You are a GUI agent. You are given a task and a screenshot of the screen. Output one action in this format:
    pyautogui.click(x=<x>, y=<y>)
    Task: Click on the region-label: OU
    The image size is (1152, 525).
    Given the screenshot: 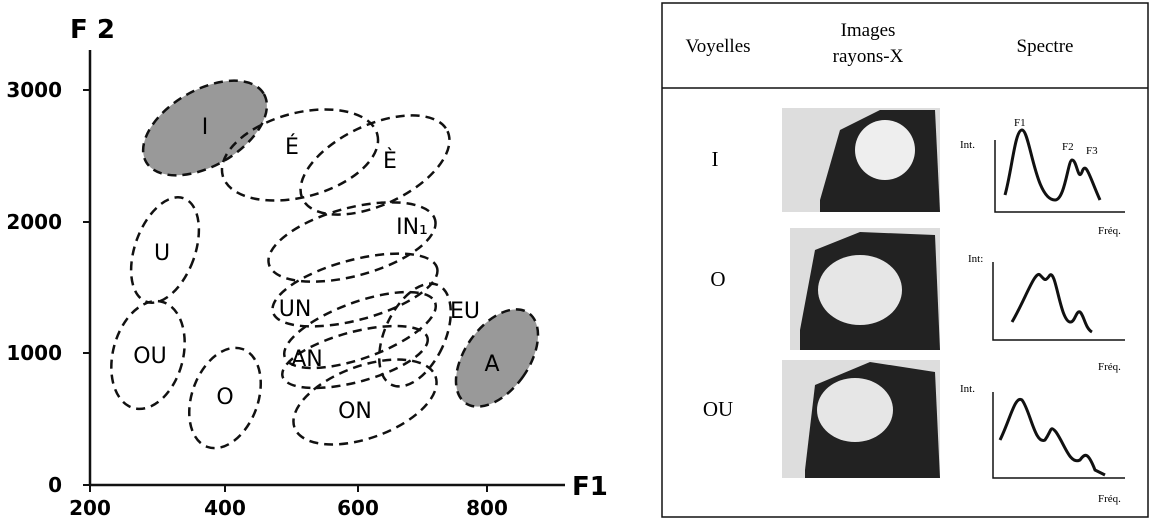 What is the action you would take?
    pyautogui.click(x=149, y=356)
    